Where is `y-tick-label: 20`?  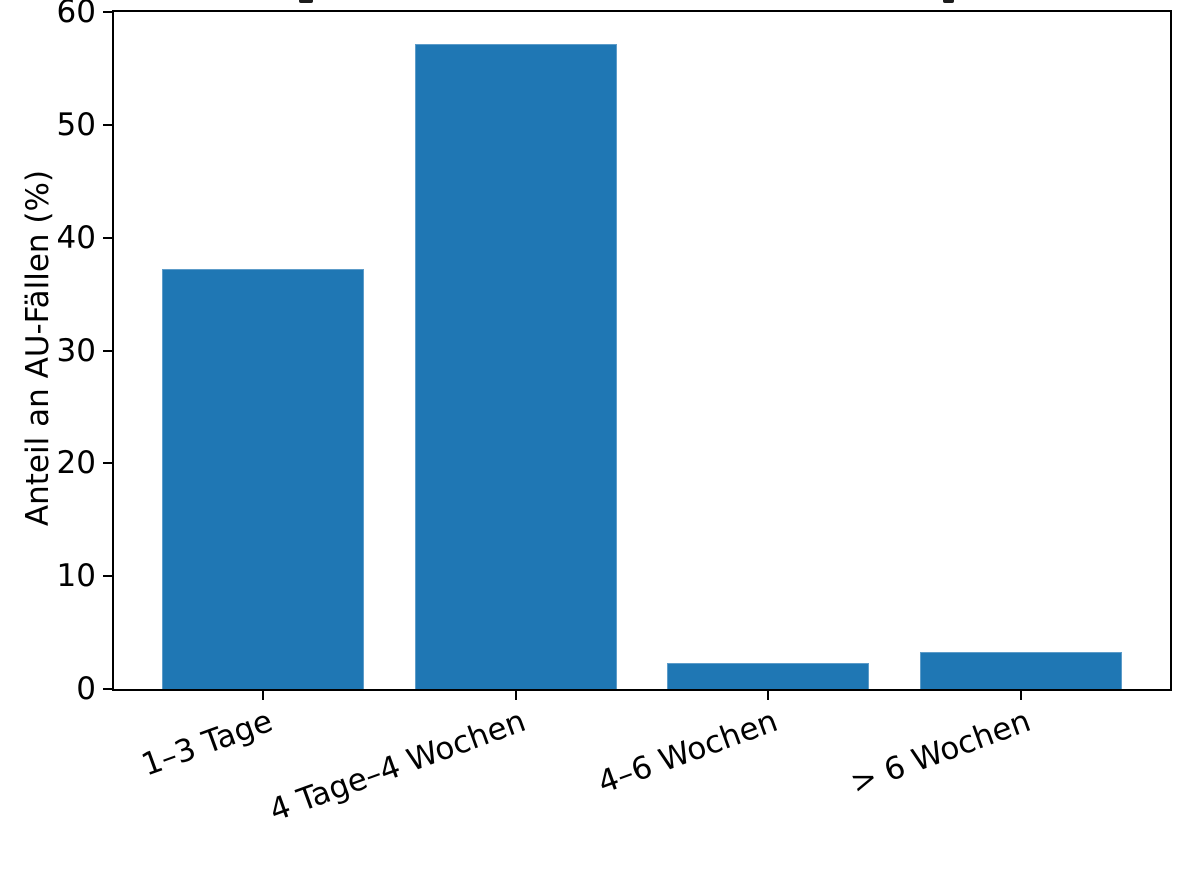
y-tick-label: 20 is located at coordinates (76, 463).